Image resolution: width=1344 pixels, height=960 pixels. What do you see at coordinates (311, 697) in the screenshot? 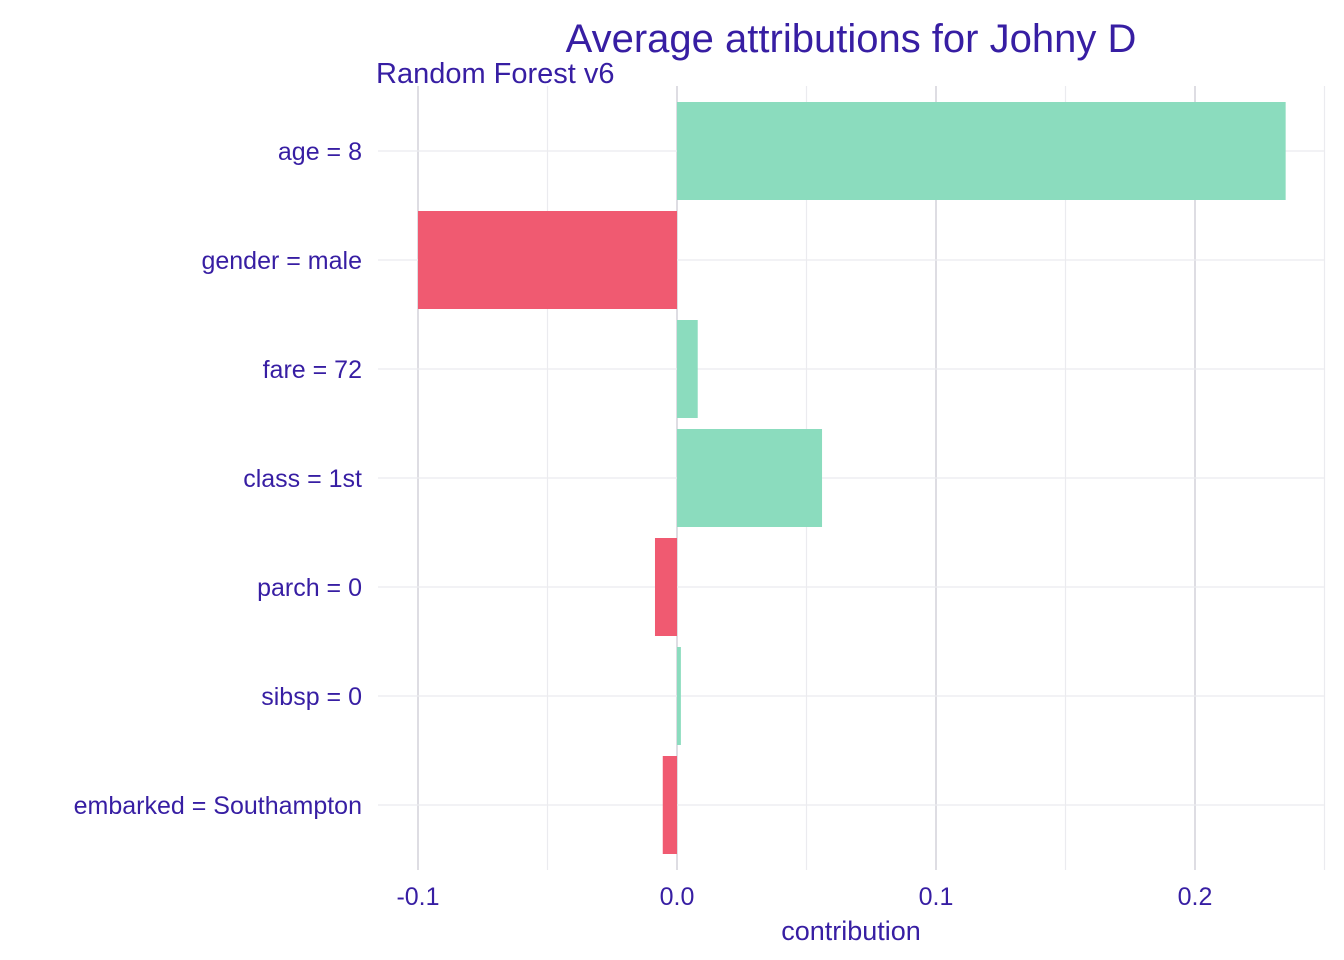
I see `y-tick-label: sibsp = 0` at bounding box center [311, 697].